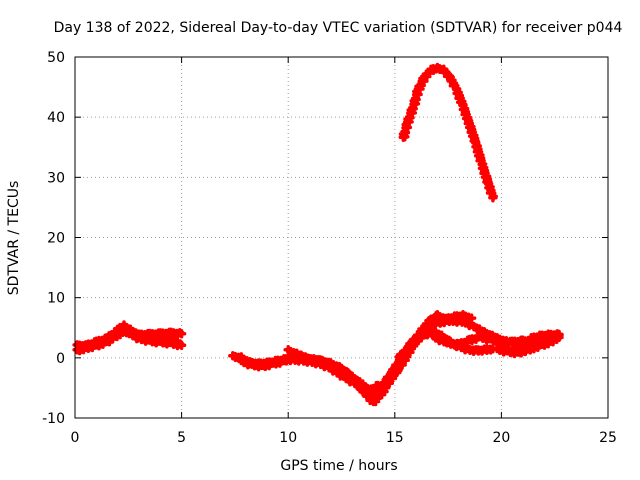 Image resolution: width=640 pixels, height=480 pixels. What do you see at coordinates (56, 118) in the screenshot?
I see `y-tick-label: 40` at bounding box center [56, 118].